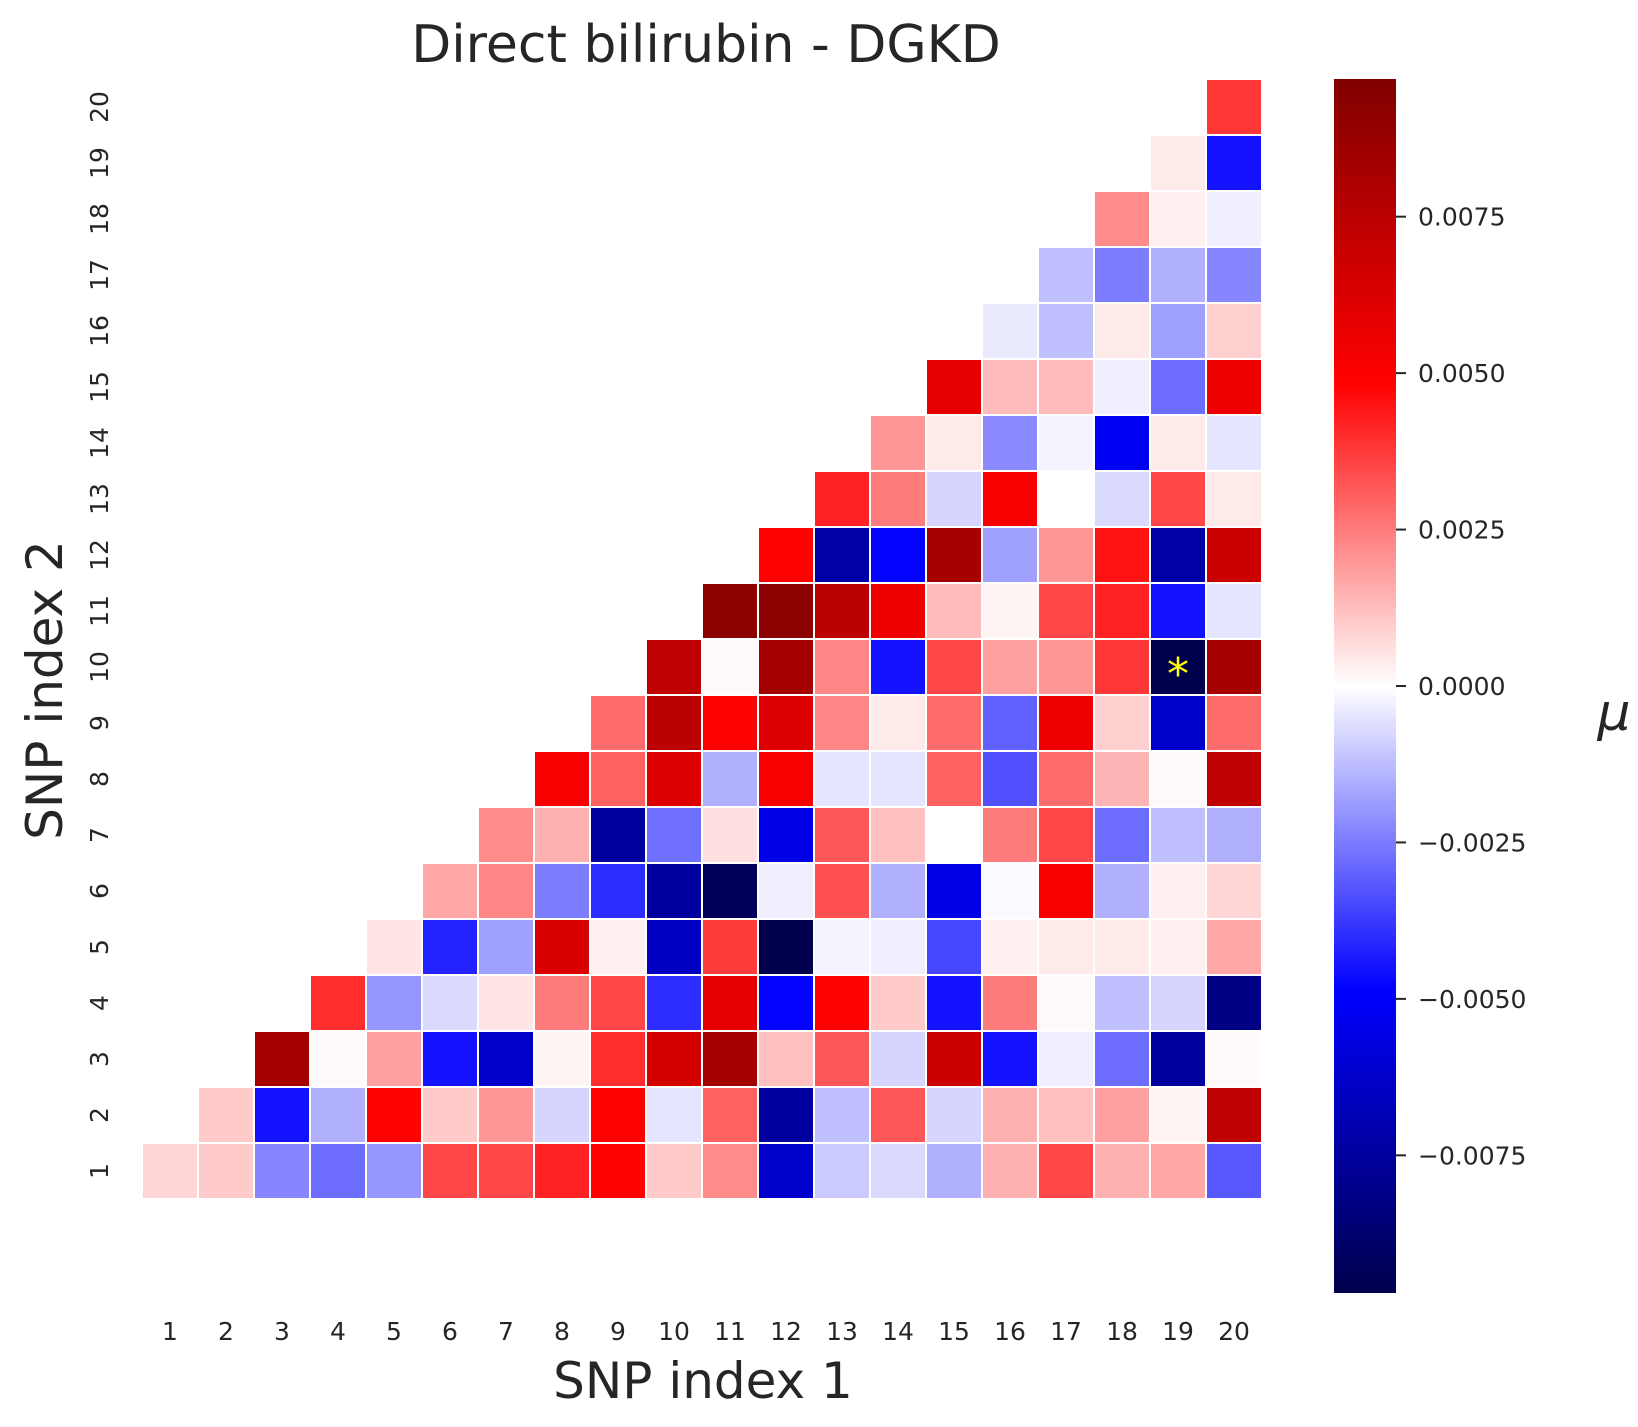 The image size is (1638, 1427). I want to click on y-tick-label: 2, so click(99, 1115).